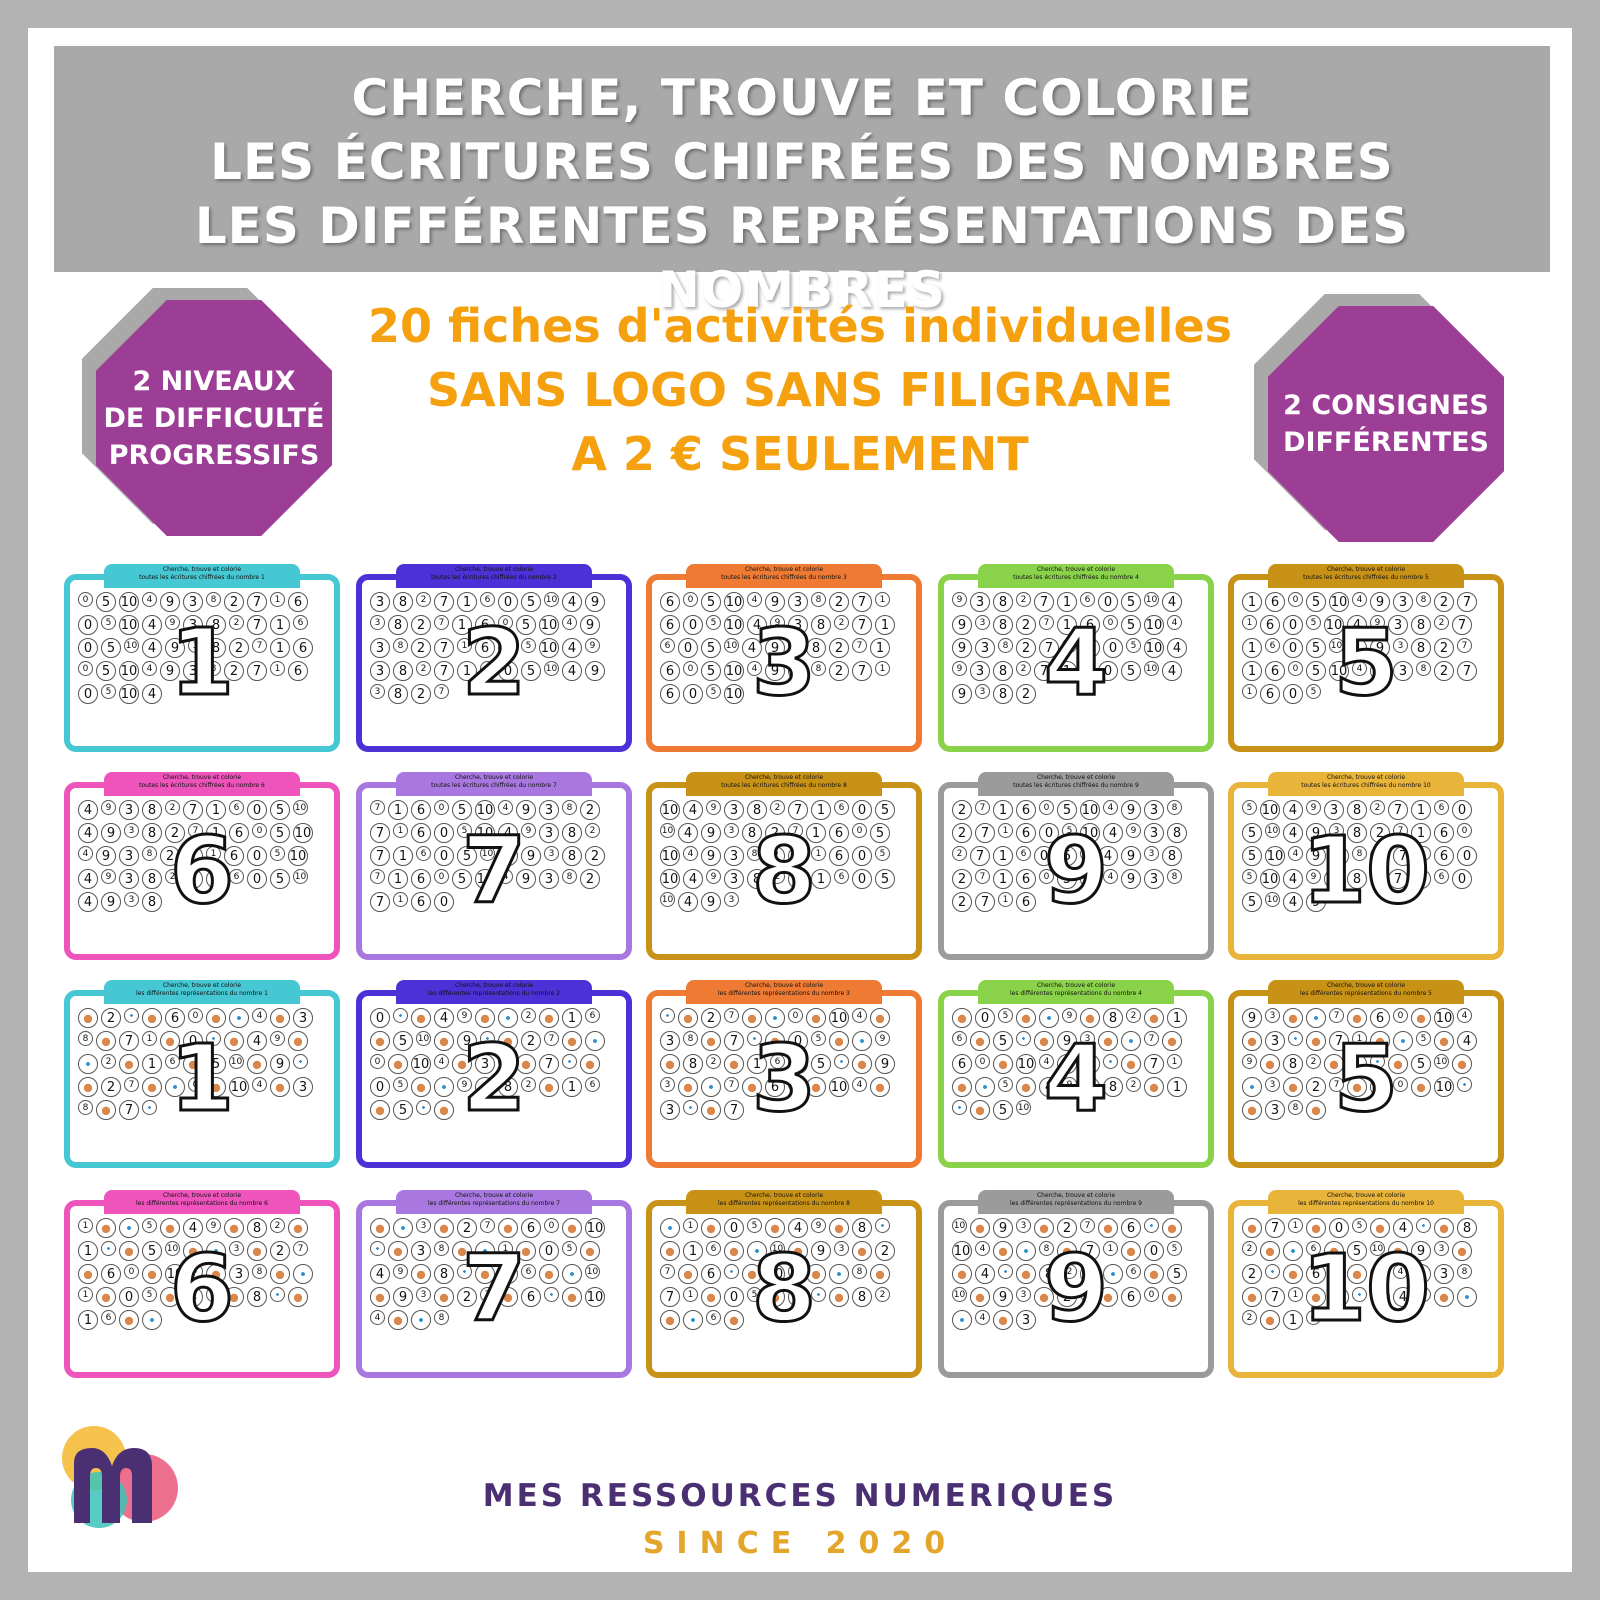 This screenshot has width=1600, height=1600. I want to click on brand-logo-icon, so click(120, 1477).